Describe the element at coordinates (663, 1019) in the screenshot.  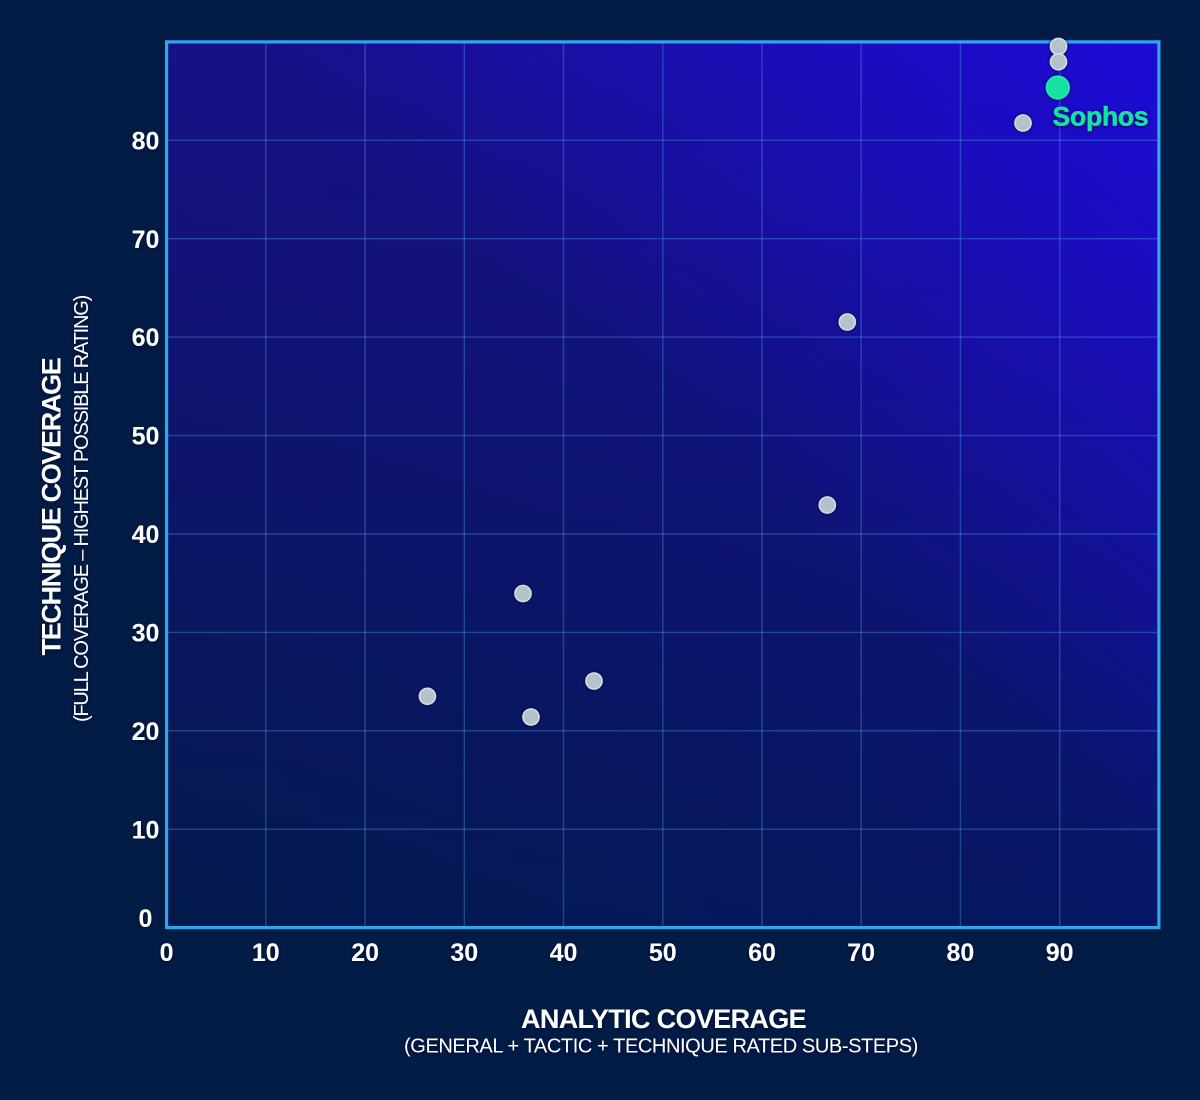
I see `svg-text: ANALYTIC COVERAGE` at that location.